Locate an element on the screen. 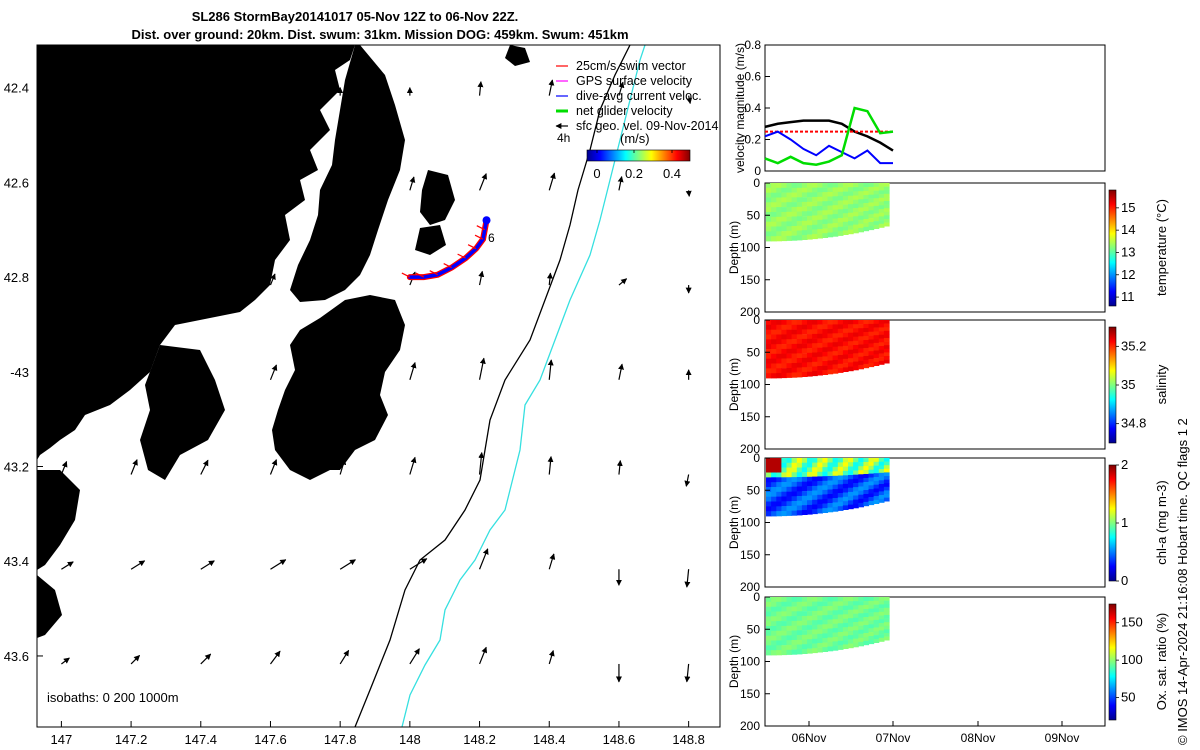 This screenshot has width=1200, height=750. section-colorbar-tick-label: 35 is located at coordinates (1128, 384).